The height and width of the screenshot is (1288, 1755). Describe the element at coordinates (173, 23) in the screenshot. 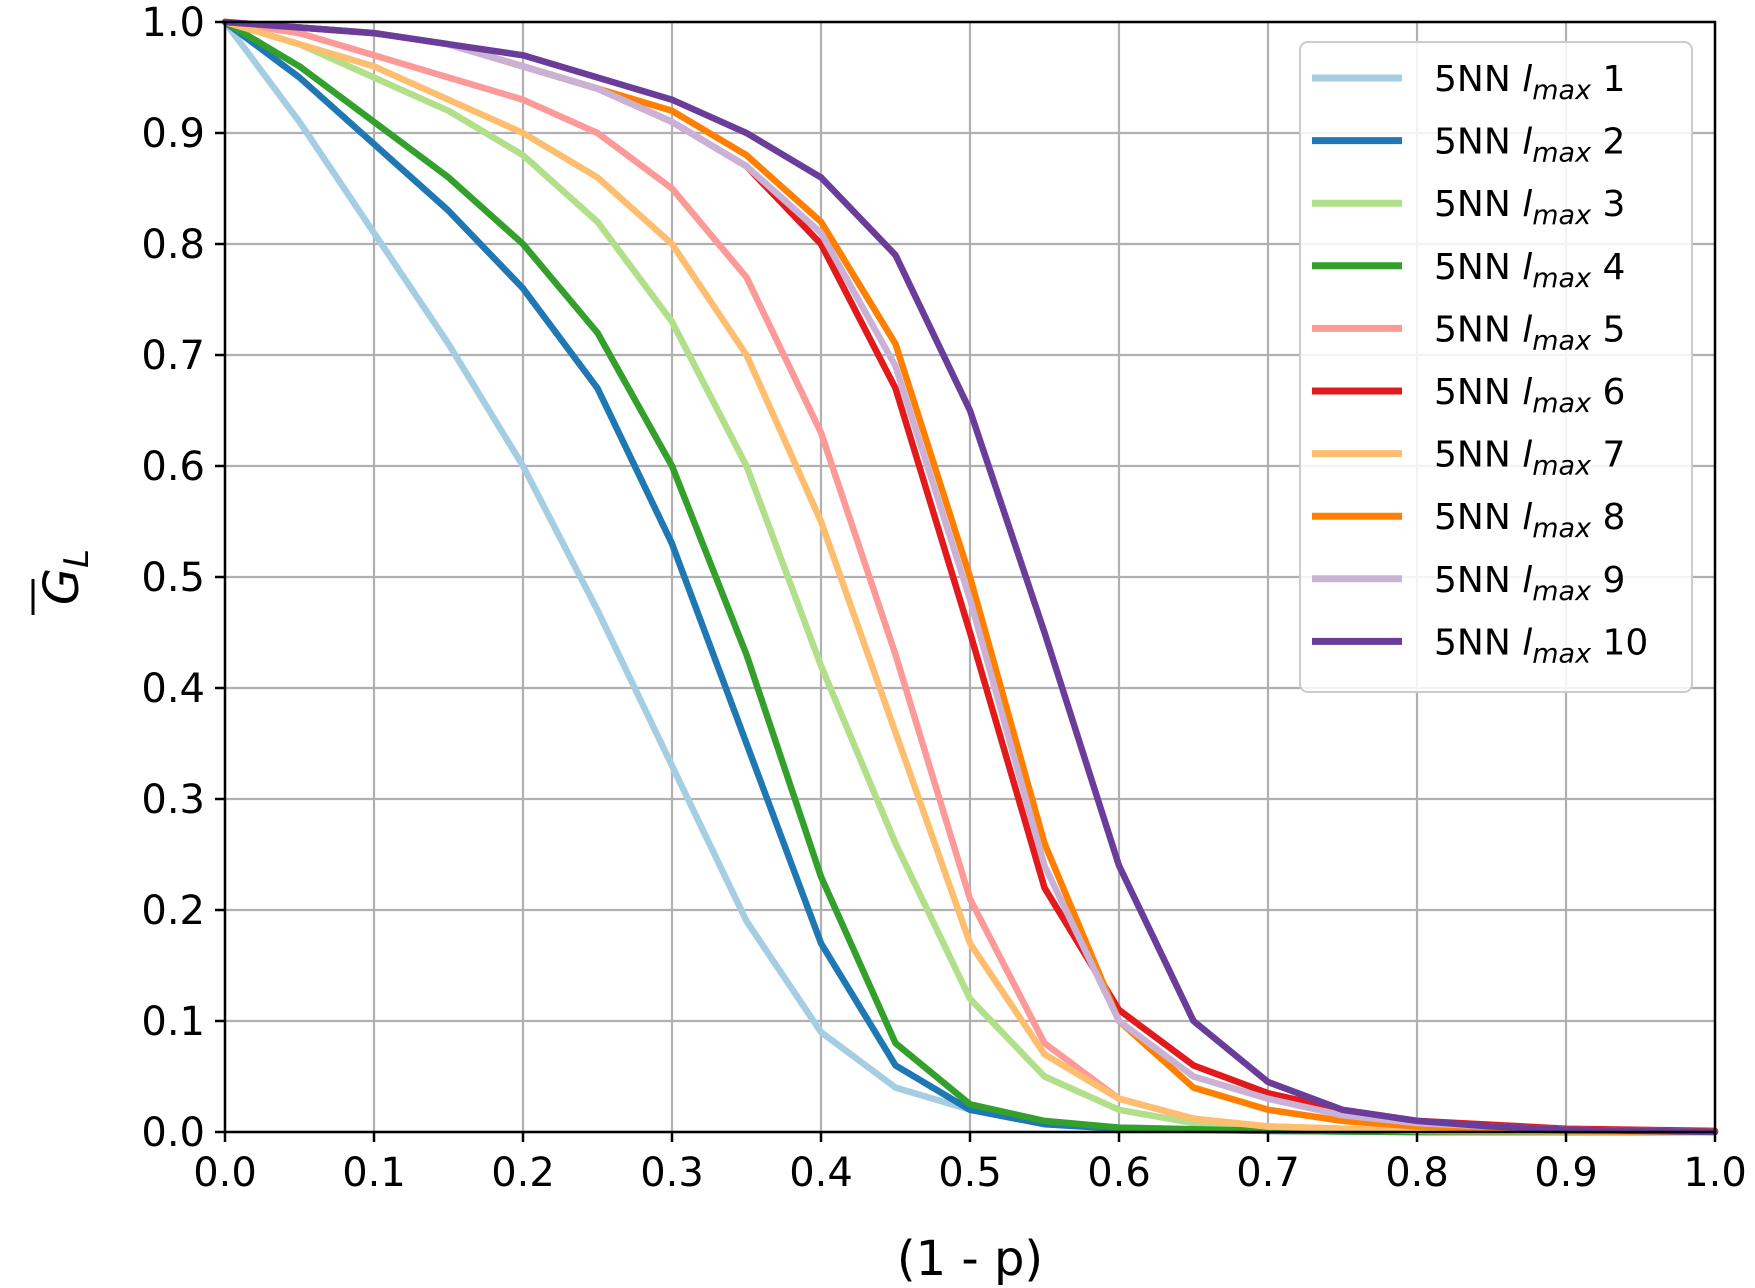

I see `y-tick-label: 1.0` at that location.